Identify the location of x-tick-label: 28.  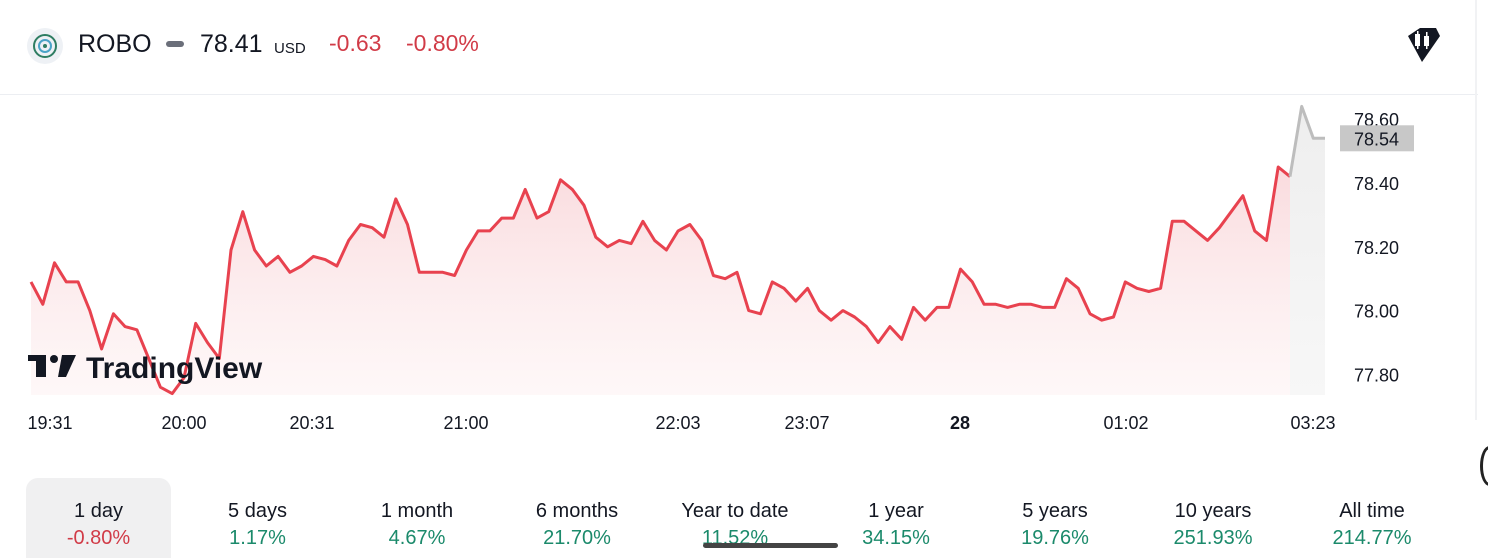
(960, 423).